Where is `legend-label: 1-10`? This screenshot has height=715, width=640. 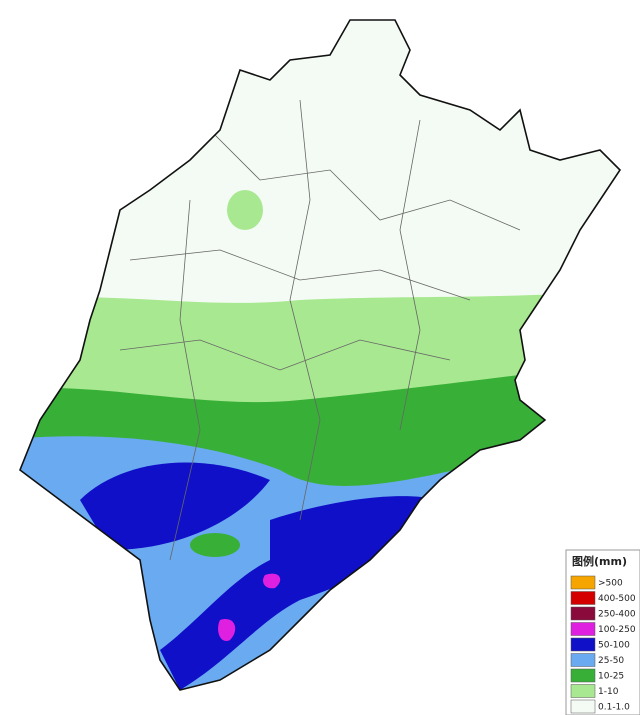 legend-label: 1-10 is located at coordinates (608, 692).